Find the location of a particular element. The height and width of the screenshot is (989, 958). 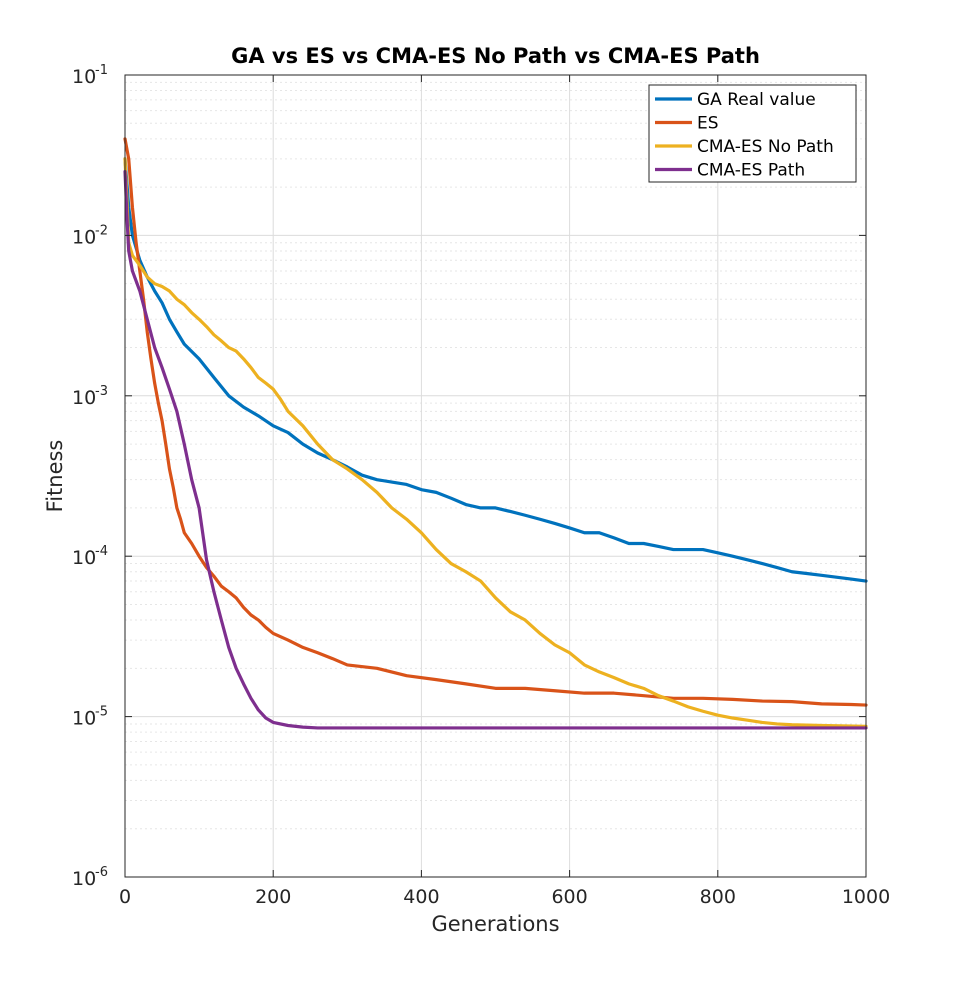

y-tick-exponent: -5 is located at coordinates (101, 712).